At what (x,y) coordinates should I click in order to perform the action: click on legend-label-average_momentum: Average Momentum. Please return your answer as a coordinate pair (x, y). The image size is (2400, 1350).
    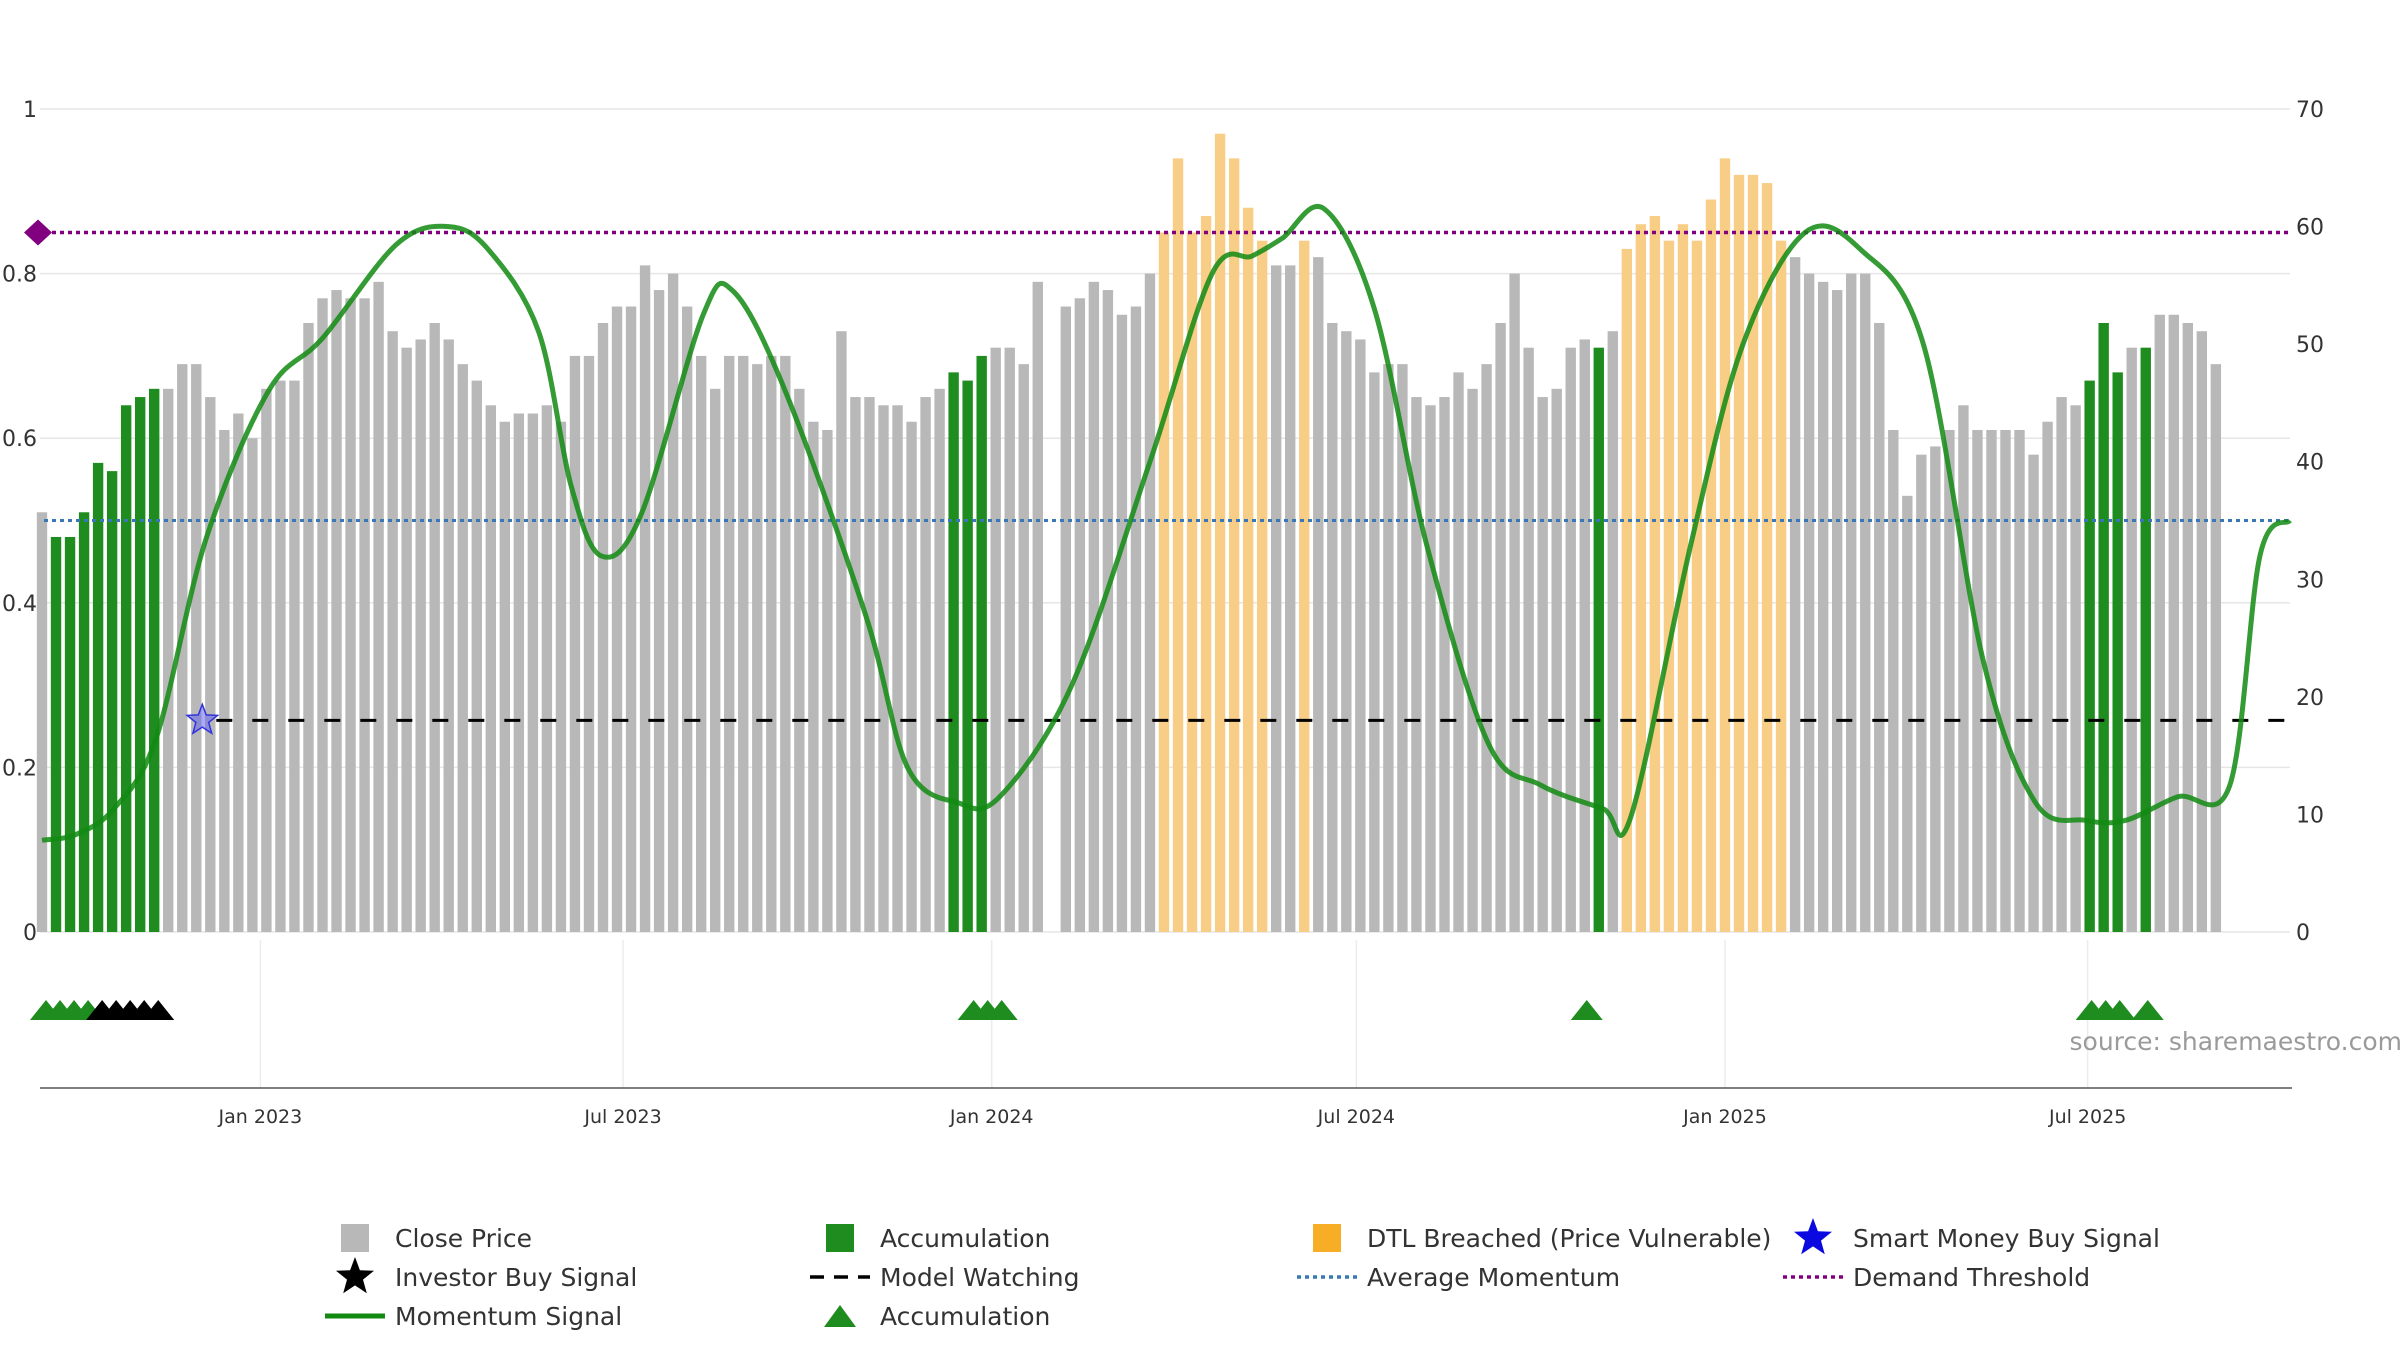
    Looking at the image, I should click on (1493, 1277).